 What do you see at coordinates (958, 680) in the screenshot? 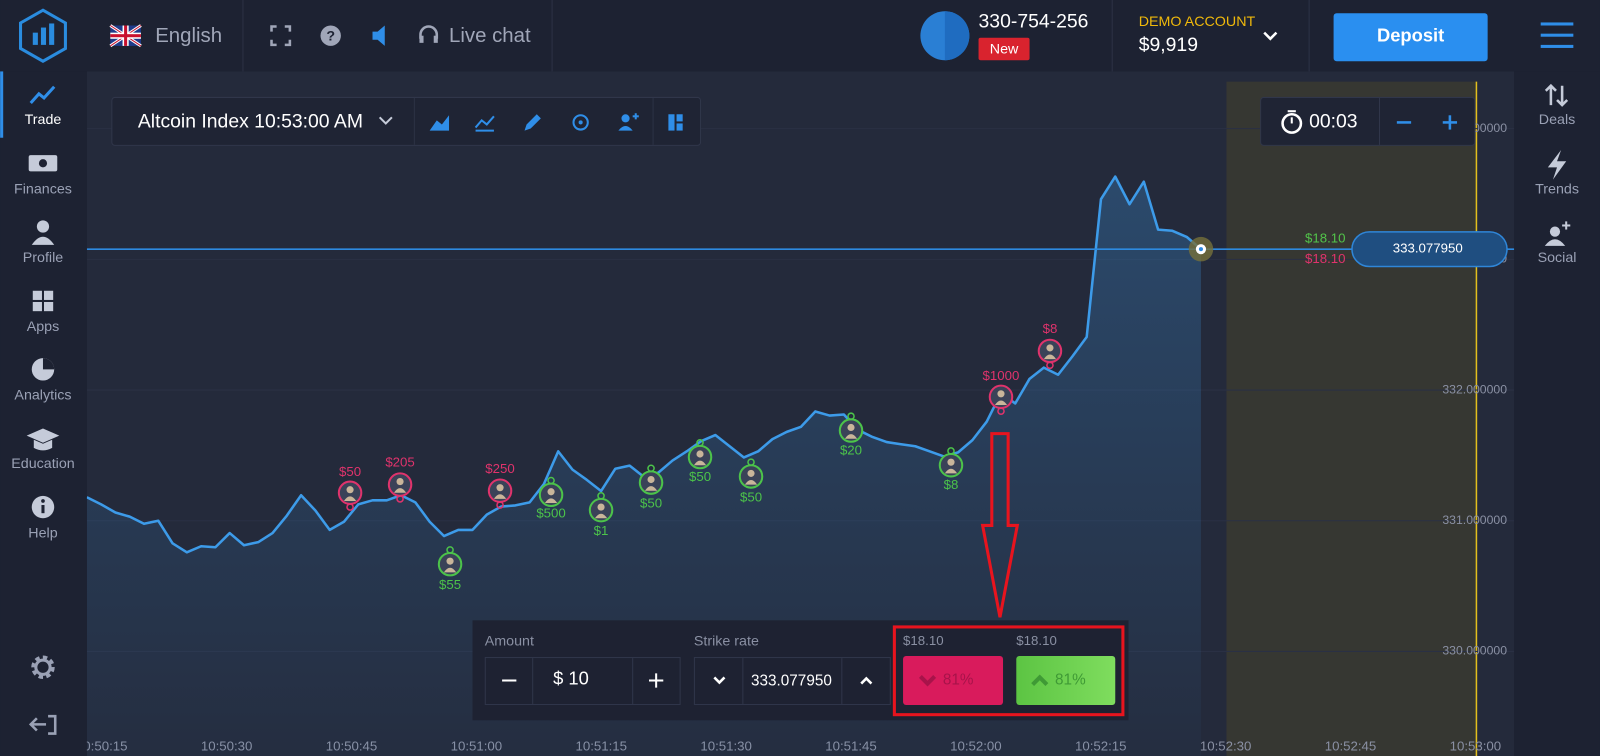
I see `put-rate: 81%` at bounding box center [958, 680].